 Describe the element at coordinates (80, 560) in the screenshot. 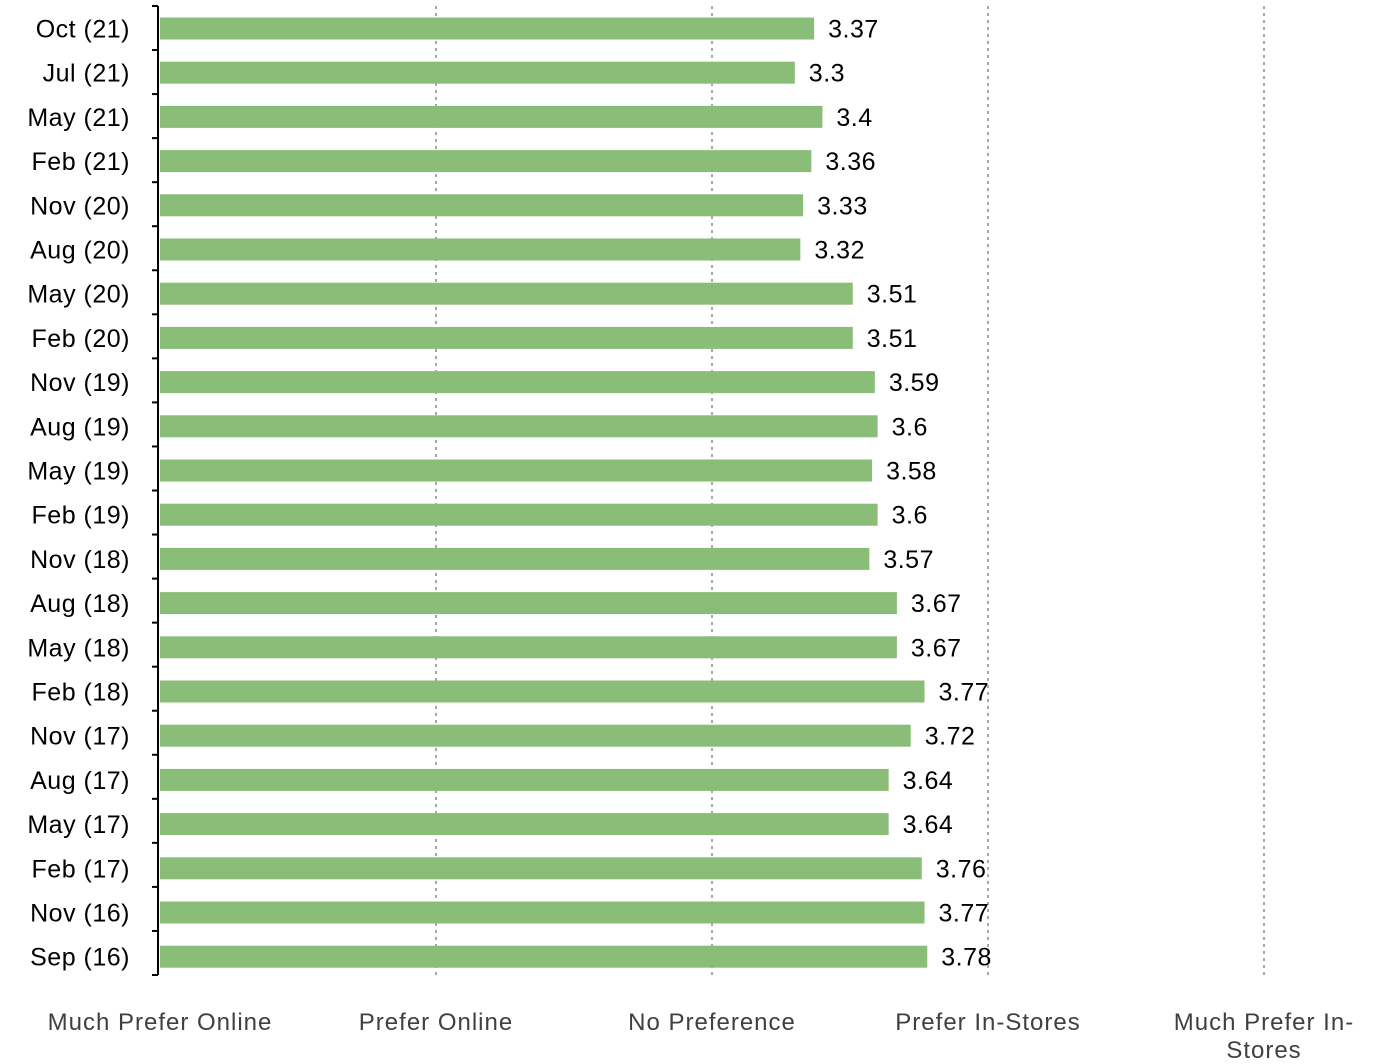

I see `category-label: Nov (18)` at that location.